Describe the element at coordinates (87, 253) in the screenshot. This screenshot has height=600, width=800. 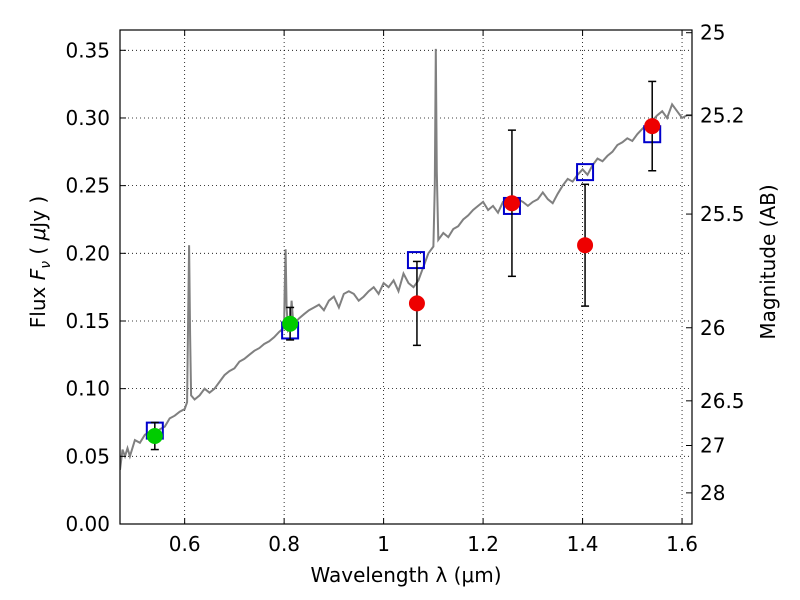
I see `y-tick-label: 0.20` at that location.